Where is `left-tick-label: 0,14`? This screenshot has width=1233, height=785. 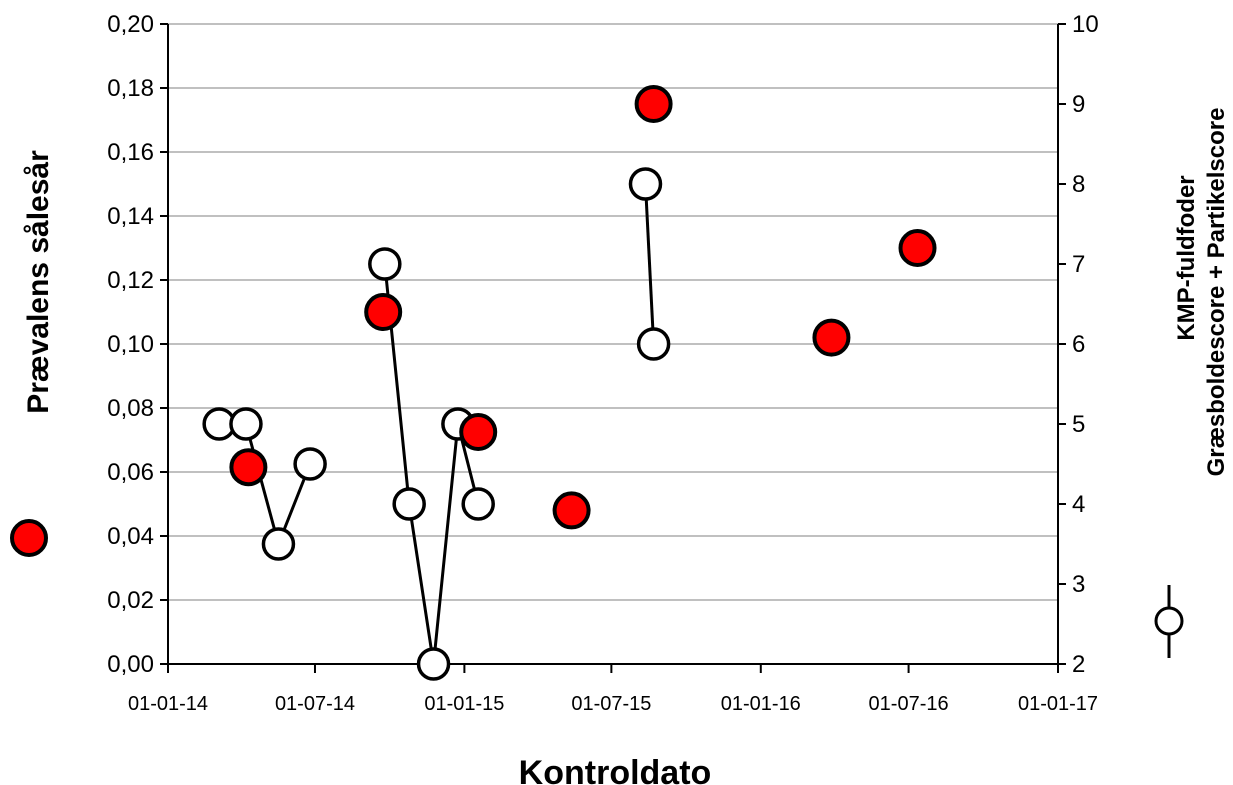 left-tick-label: 0,14 is located at coordinates (130, 216).